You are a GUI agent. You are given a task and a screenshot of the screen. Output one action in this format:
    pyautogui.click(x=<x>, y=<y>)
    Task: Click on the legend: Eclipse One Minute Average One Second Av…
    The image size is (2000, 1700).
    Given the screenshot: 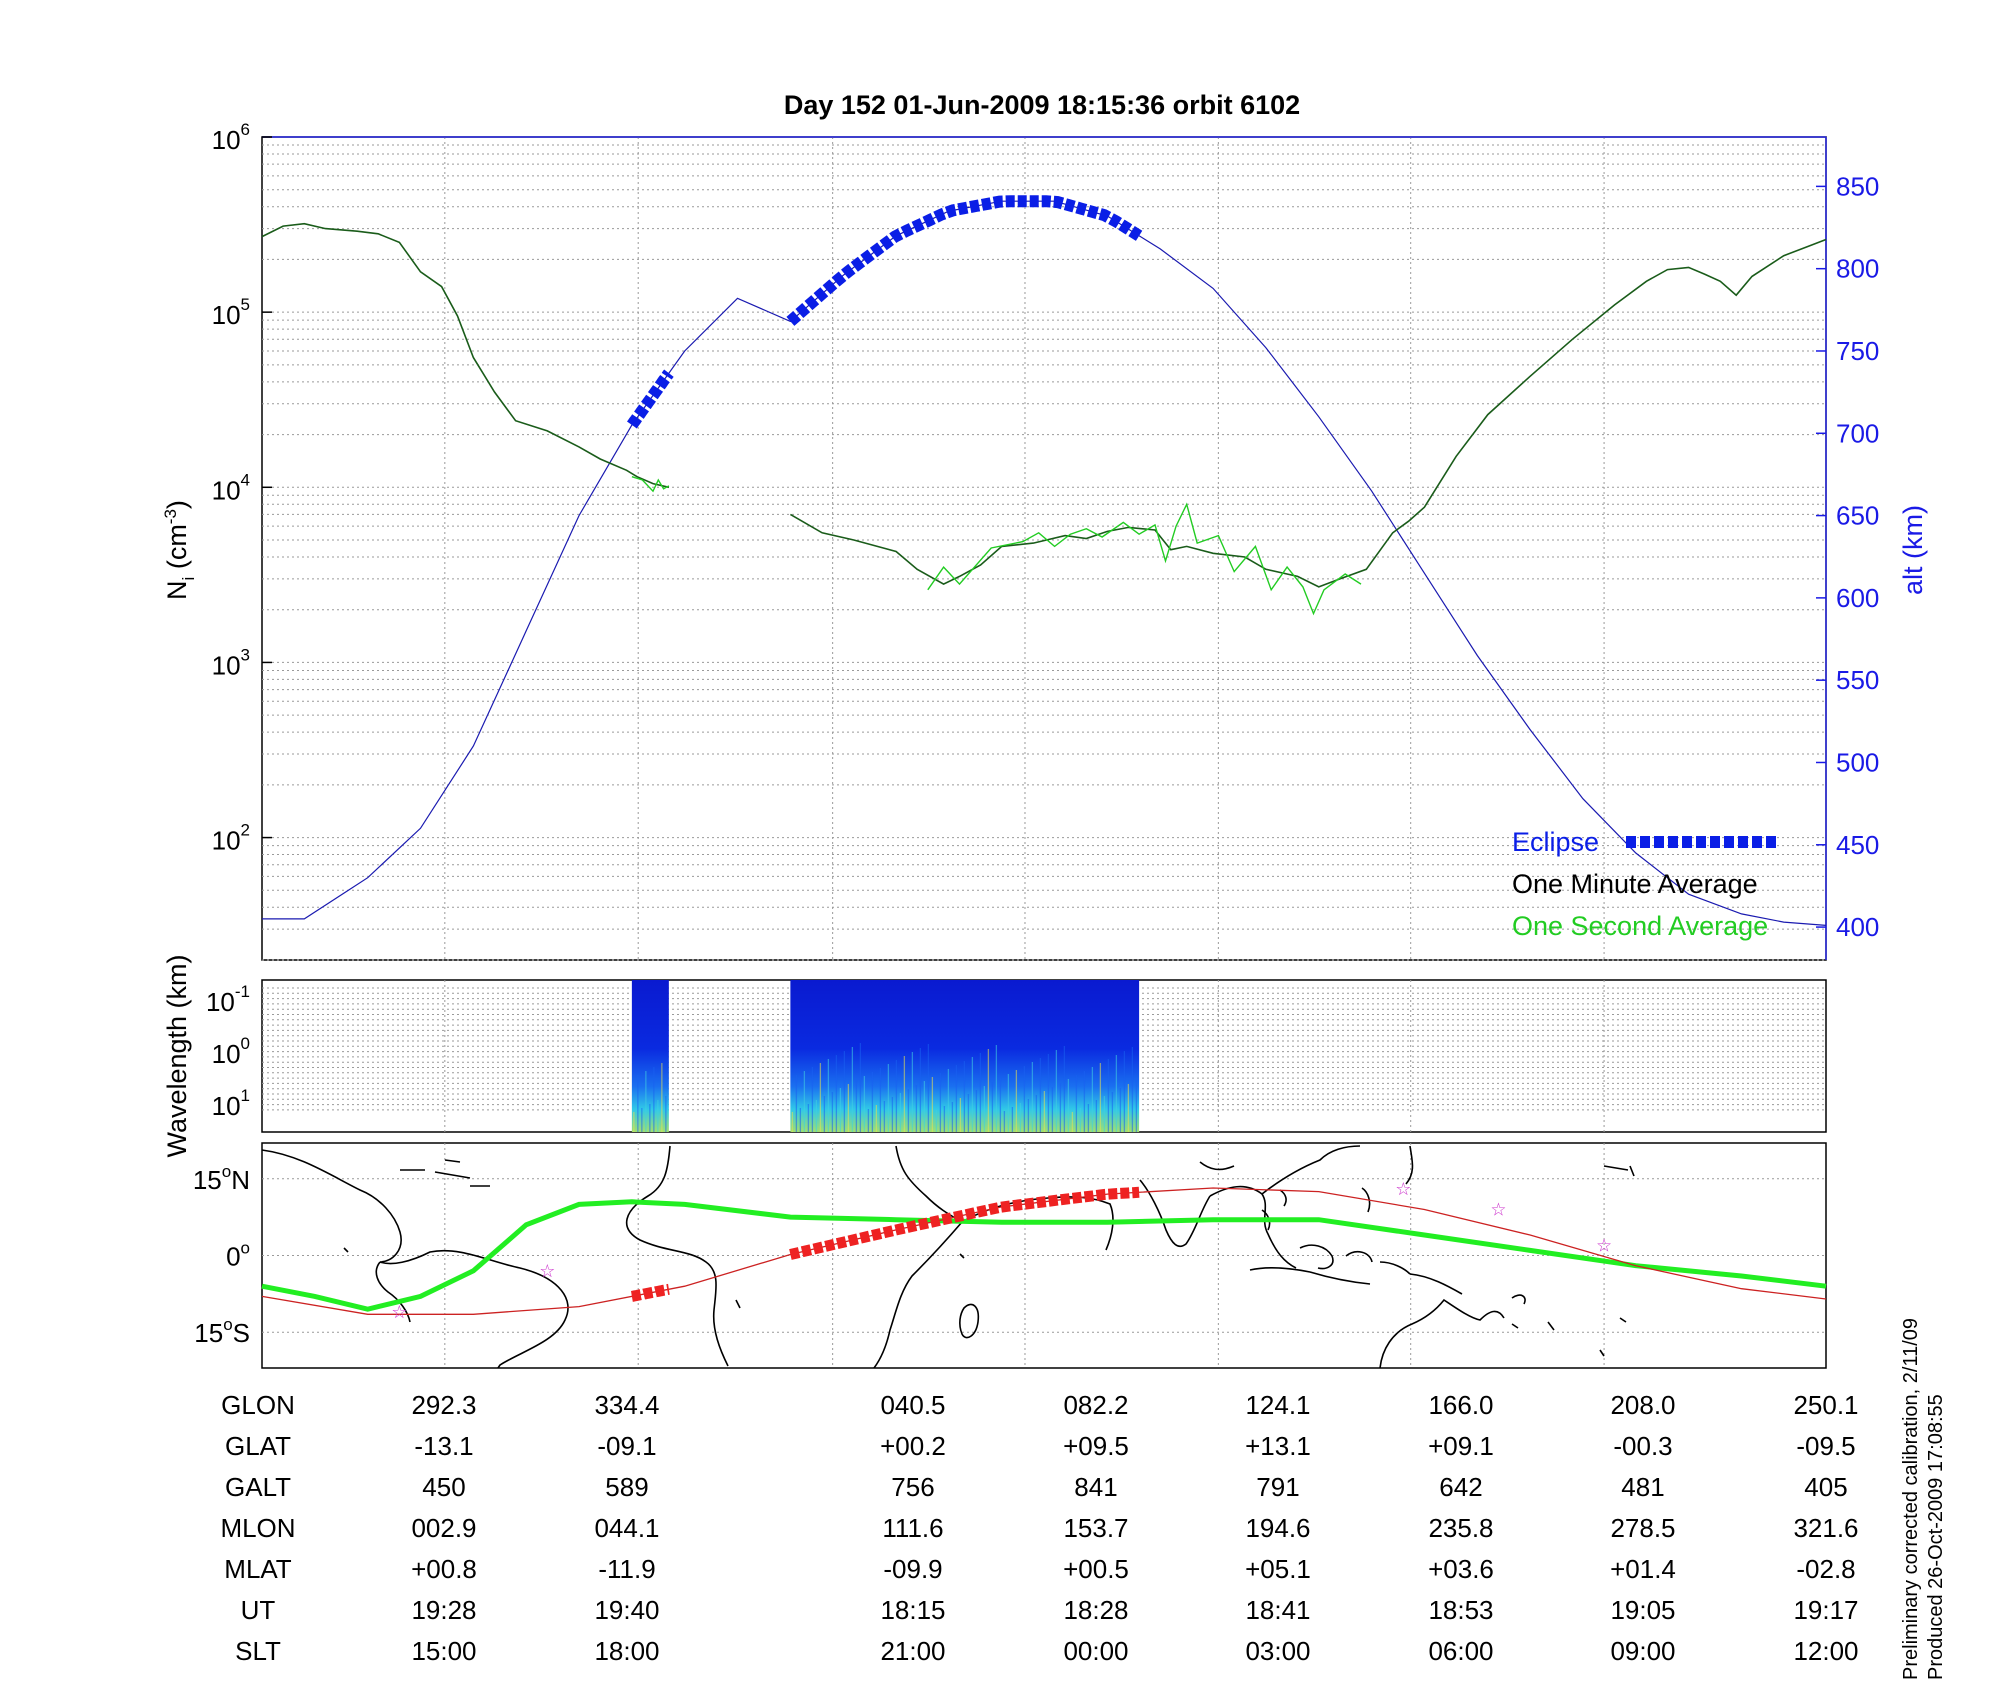 What is the action you would take?
    pyautogui.click(x=1645, y=884)
    